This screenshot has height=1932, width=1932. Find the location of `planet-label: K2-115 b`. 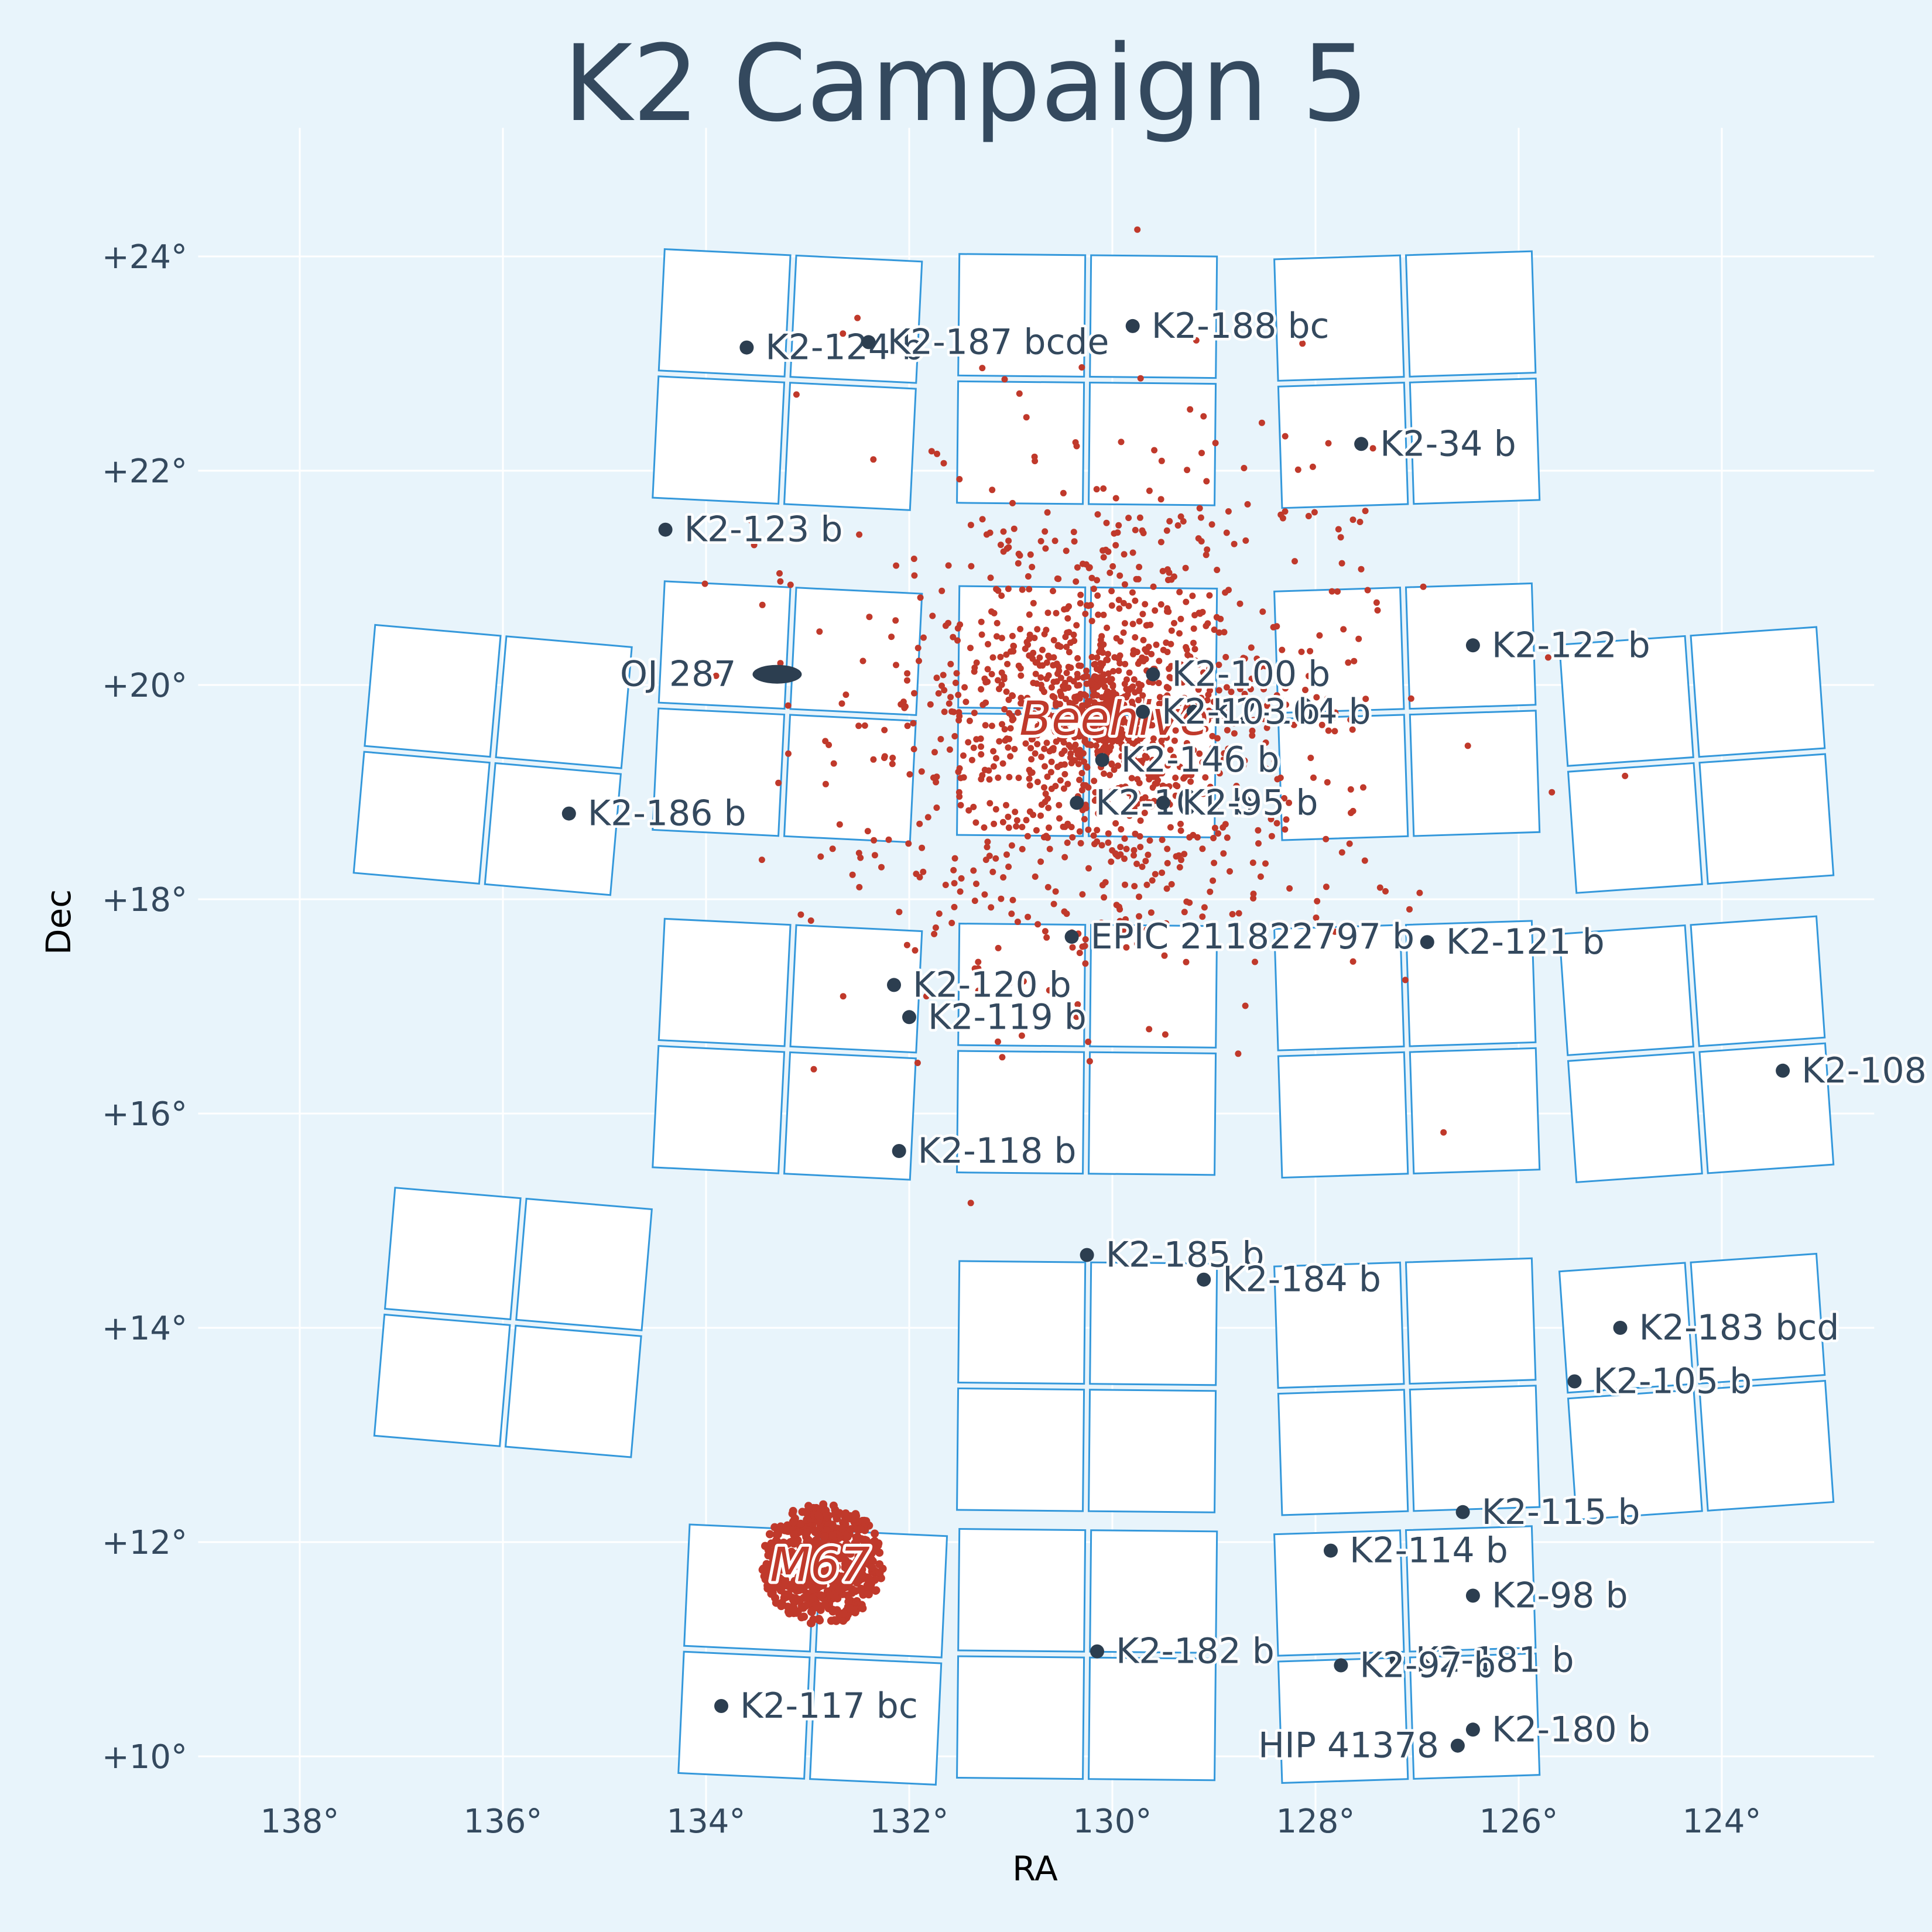

planet-label: K2-115 b is located at coordinates (1561, 1512).